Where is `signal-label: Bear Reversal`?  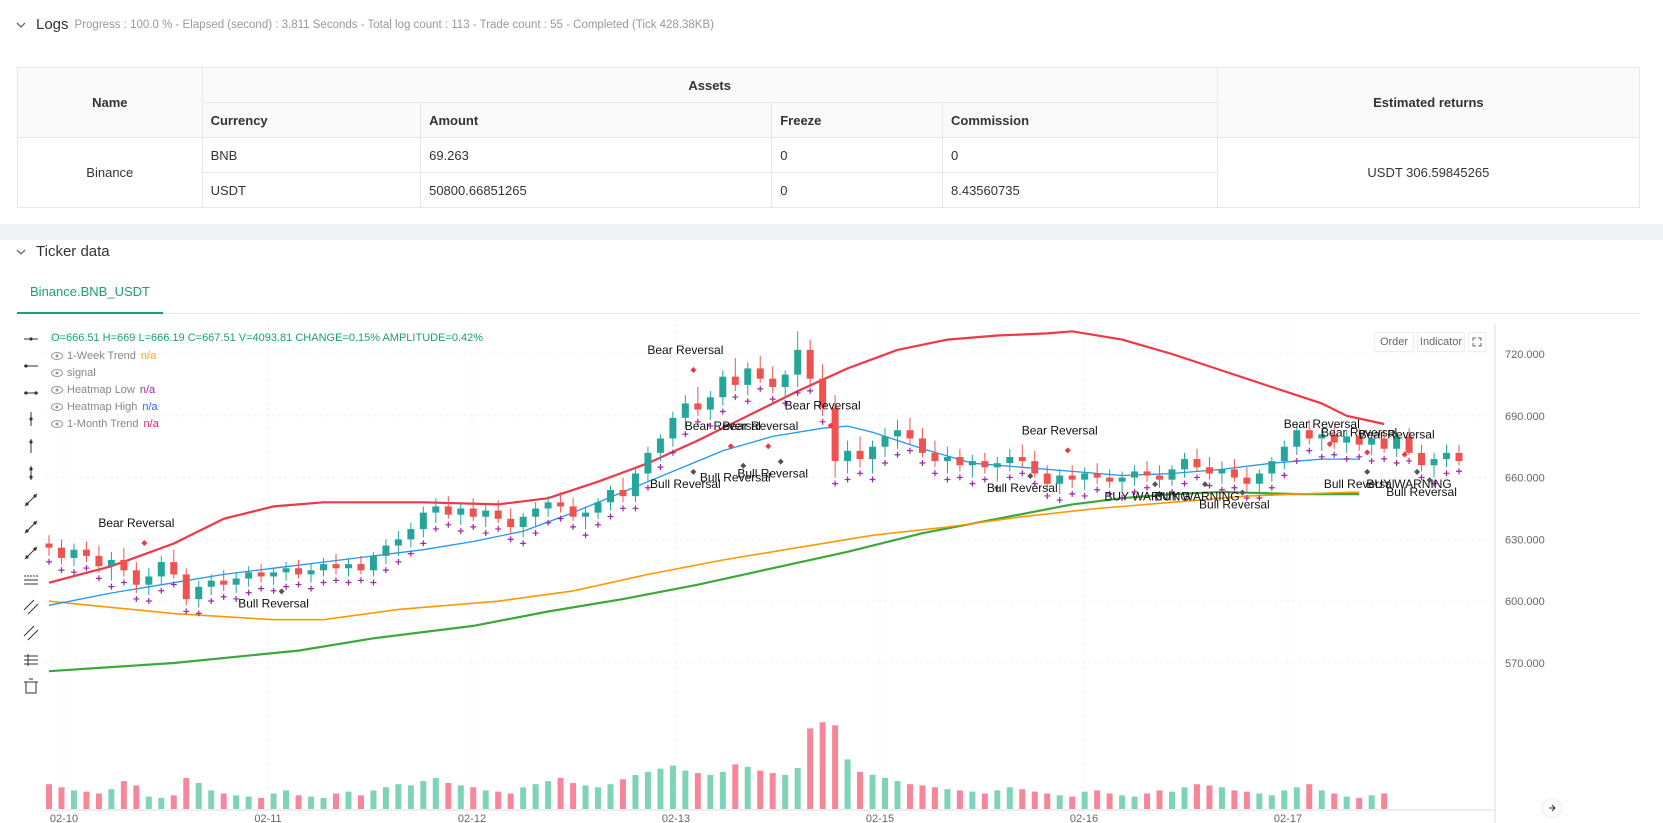
signal-label: Bear Reversal is located at coordinates (1359, 432).